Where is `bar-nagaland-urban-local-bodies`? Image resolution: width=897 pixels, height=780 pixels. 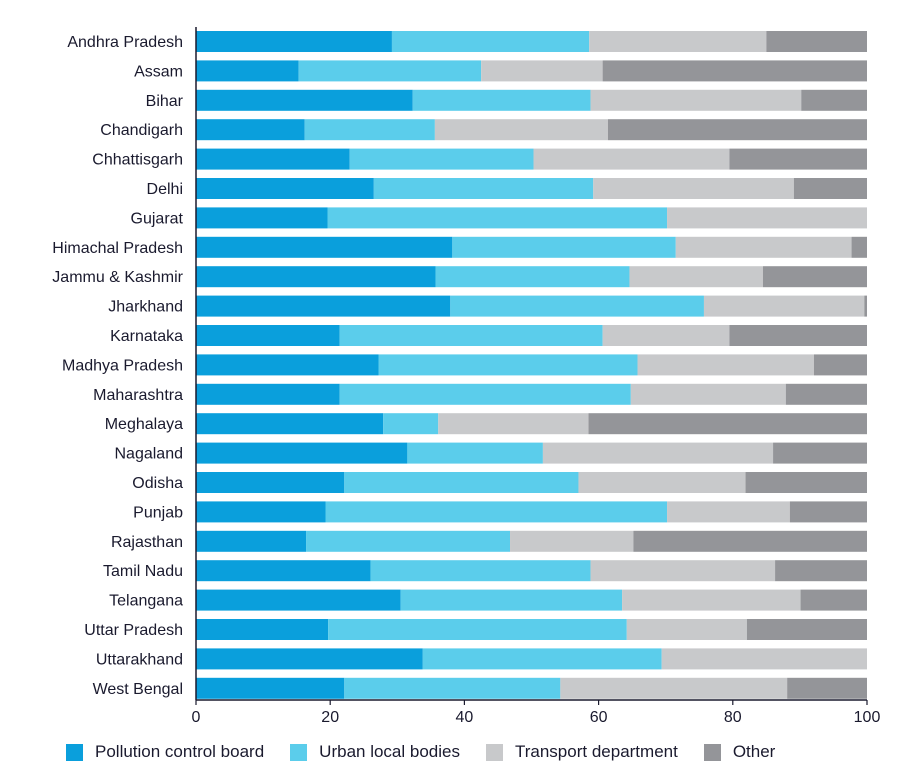
bar-nagaland-urban-local-bodies is located at coordinates (475, 453).